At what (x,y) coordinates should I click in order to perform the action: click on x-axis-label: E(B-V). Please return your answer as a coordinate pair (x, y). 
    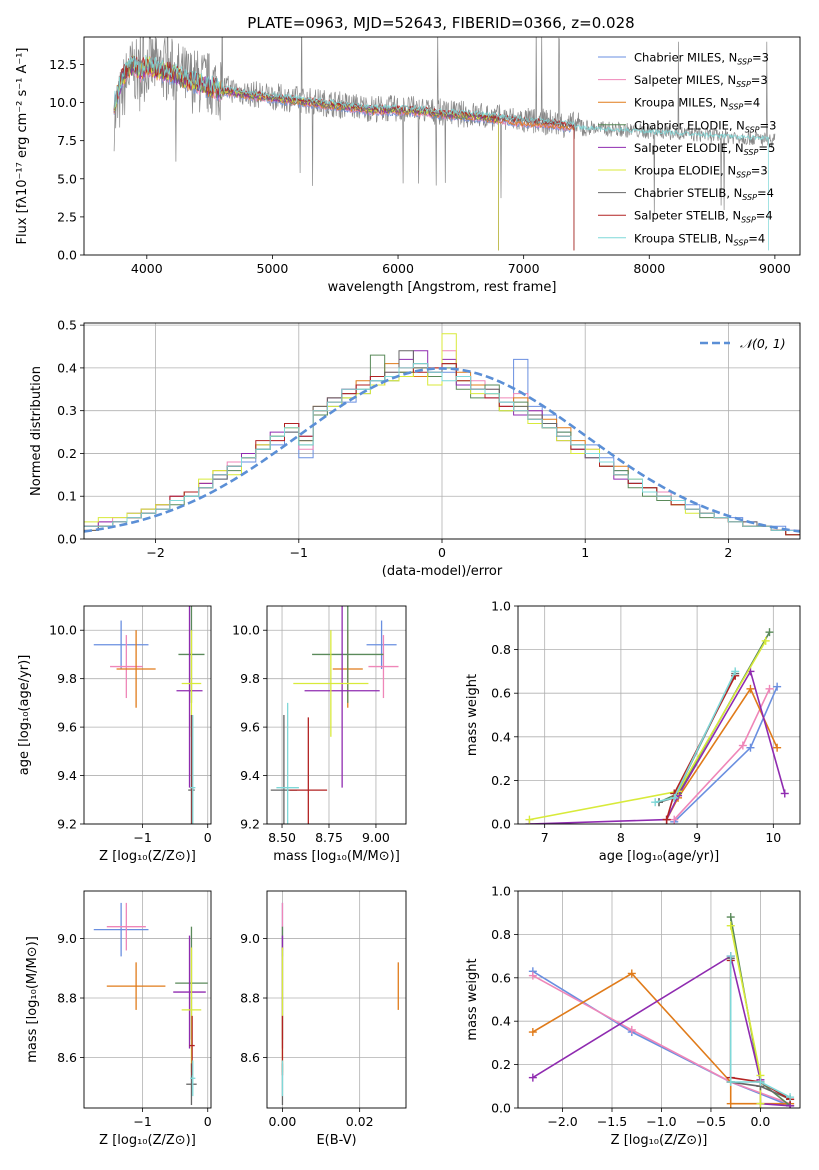
    Looking at the image, I should click on (336, 1140).